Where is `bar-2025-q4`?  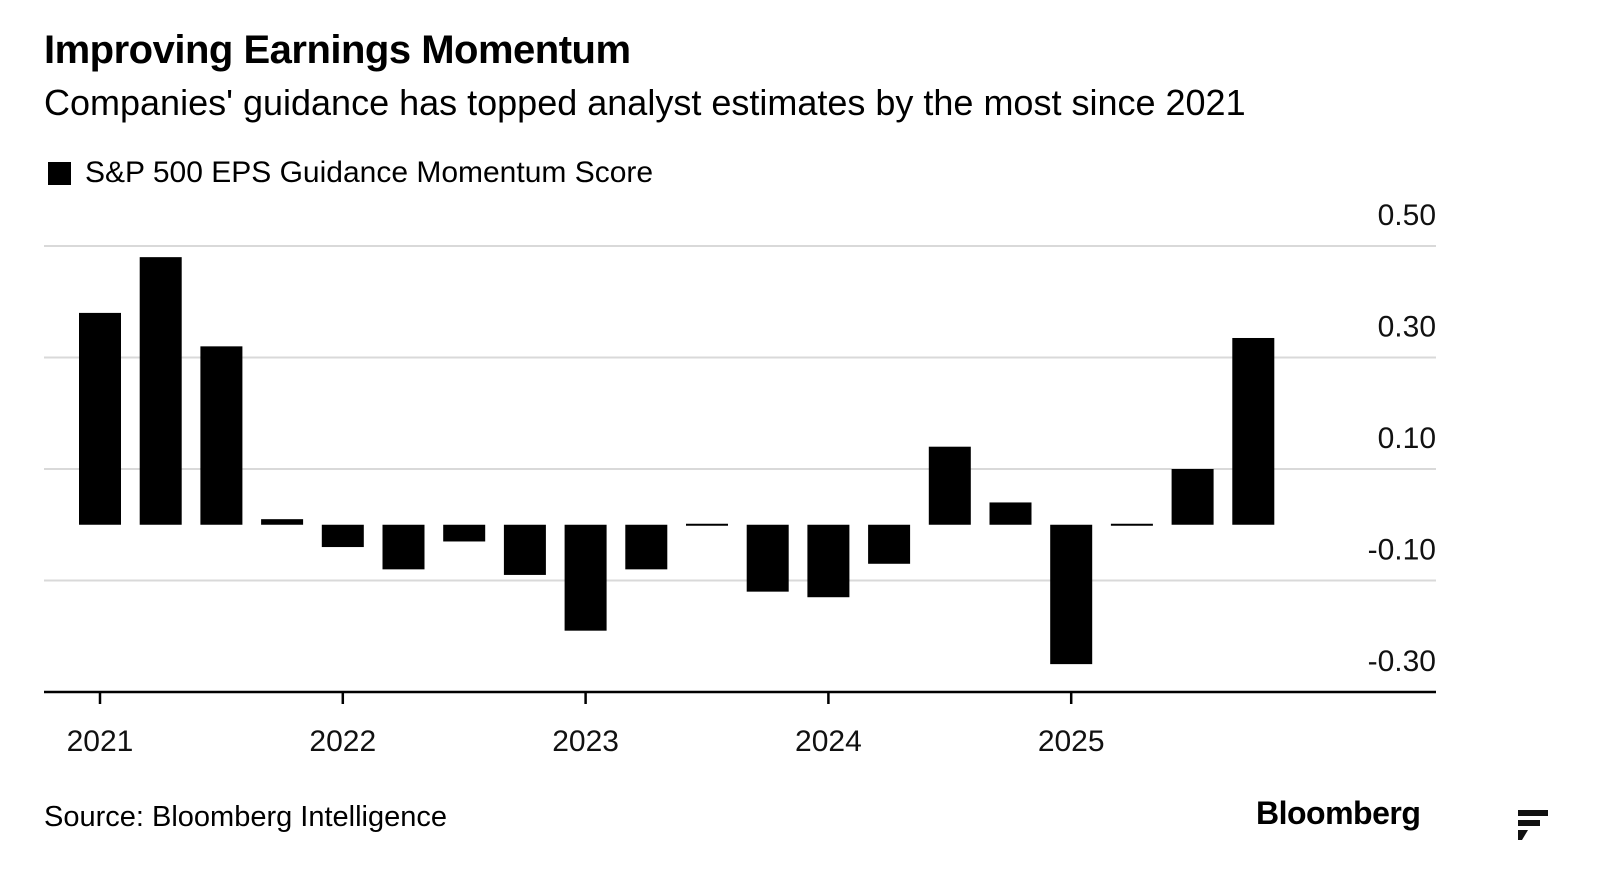
bar-2025-q4 is located at coordinates (1253, 431).